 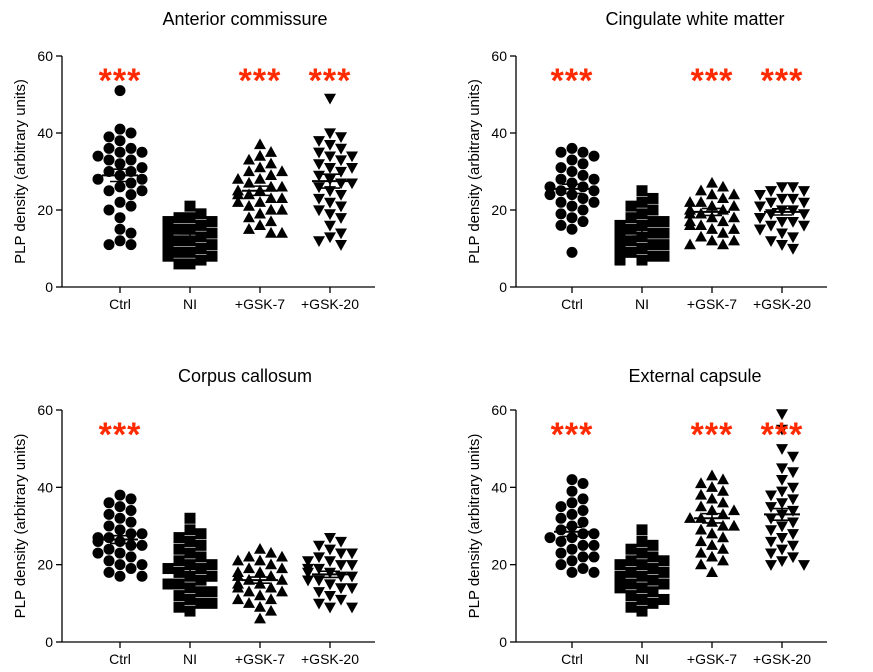 I want to click on chart-title: Corpus callosum, so click(x=245, y=376).